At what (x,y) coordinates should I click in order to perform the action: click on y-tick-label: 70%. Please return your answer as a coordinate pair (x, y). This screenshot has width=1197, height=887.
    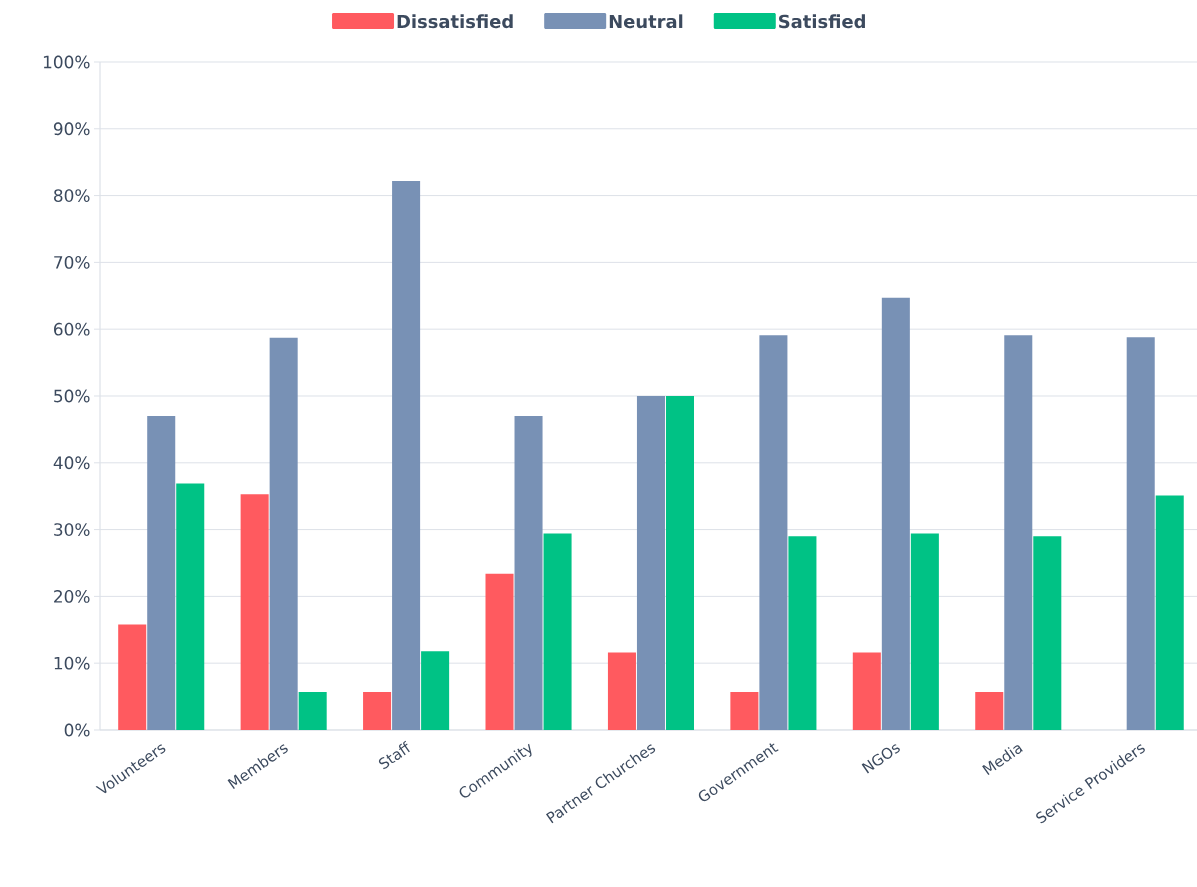
    Looking at the image, I should click on (72, 262).